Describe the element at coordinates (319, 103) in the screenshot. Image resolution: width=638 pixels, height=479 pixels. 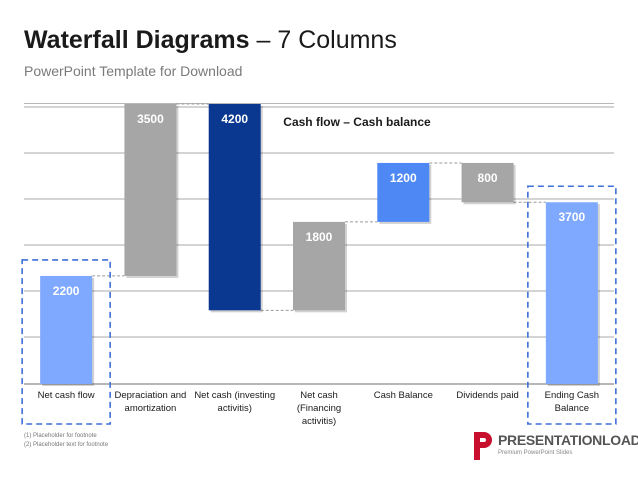
I see `title-divider` at that location.